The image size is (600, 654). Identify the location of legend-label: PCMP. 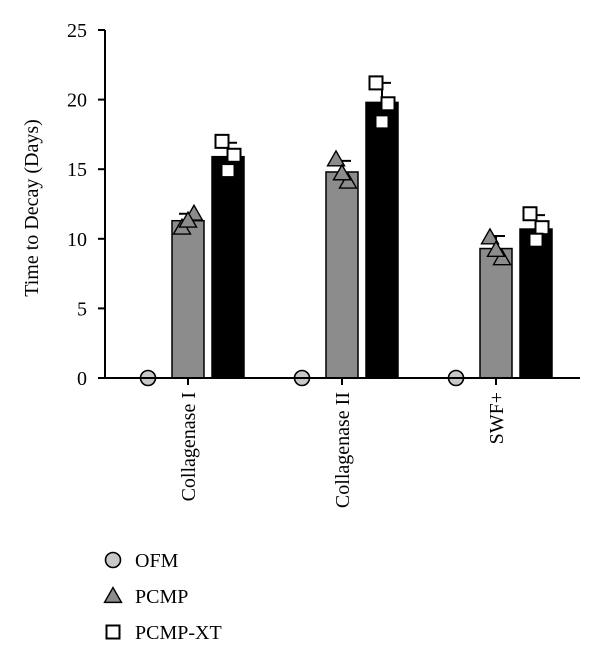
(161, 597).